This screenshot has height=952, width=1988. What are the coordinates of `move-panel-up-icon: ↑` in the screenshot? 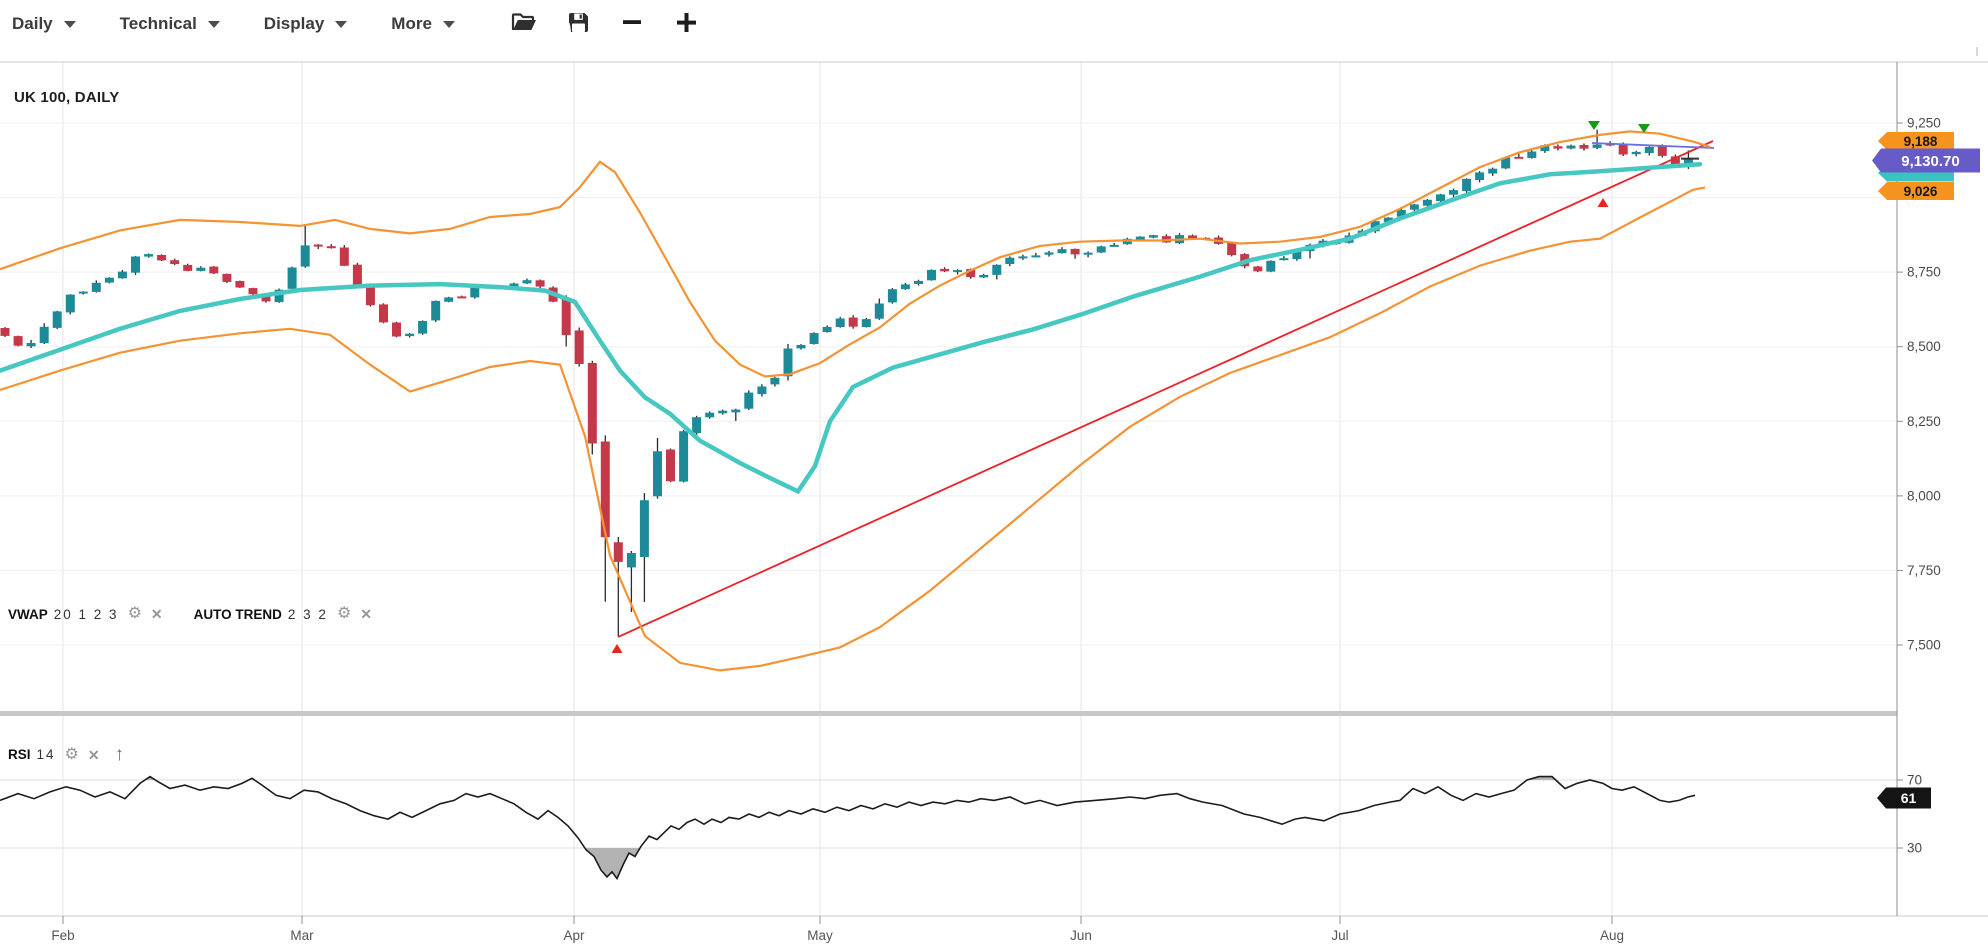 It's located at (119, 754).